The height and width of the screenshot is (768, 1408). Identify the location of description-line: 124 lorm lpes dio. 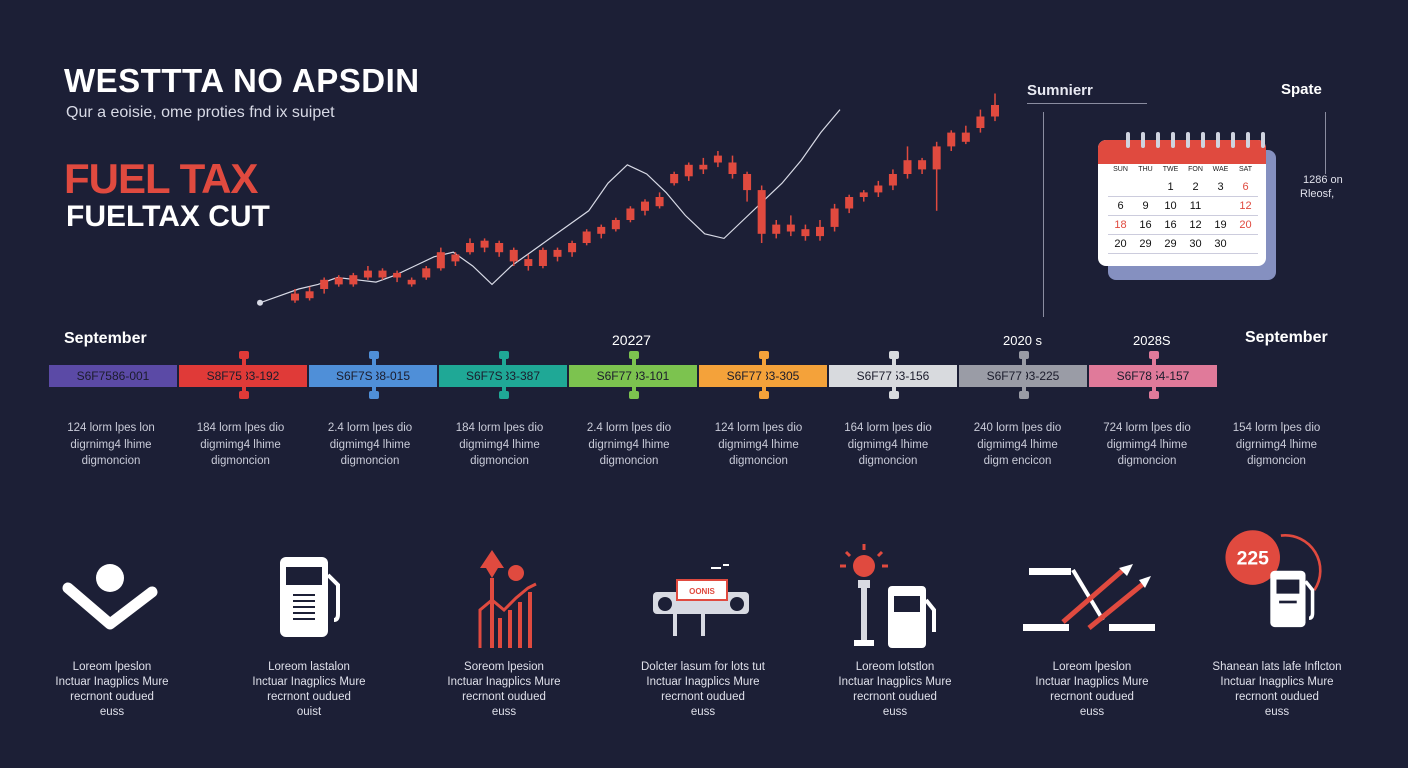
(758, 428).